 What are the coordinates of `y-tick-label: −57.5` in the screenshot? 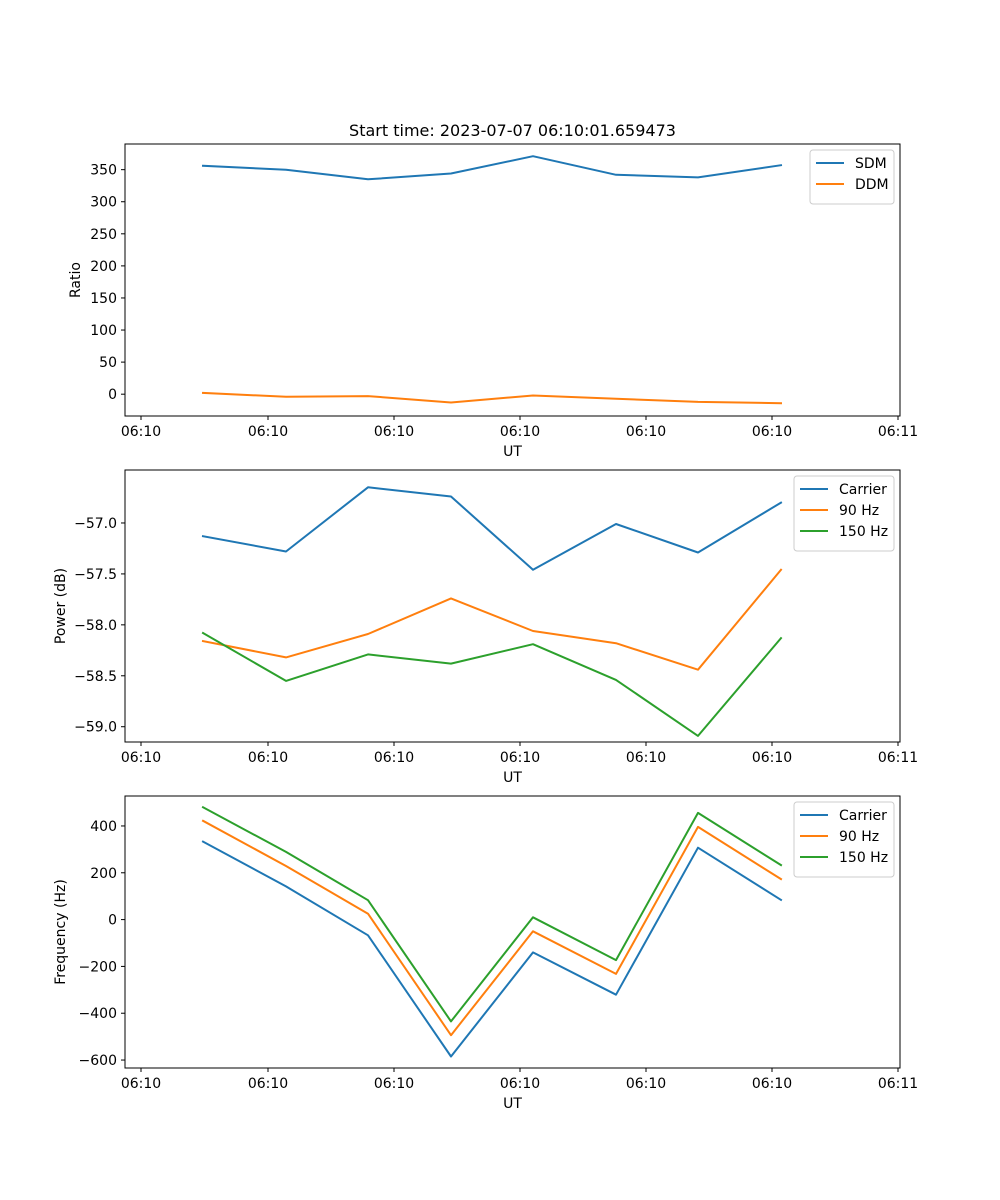 It's located at (95, 575).